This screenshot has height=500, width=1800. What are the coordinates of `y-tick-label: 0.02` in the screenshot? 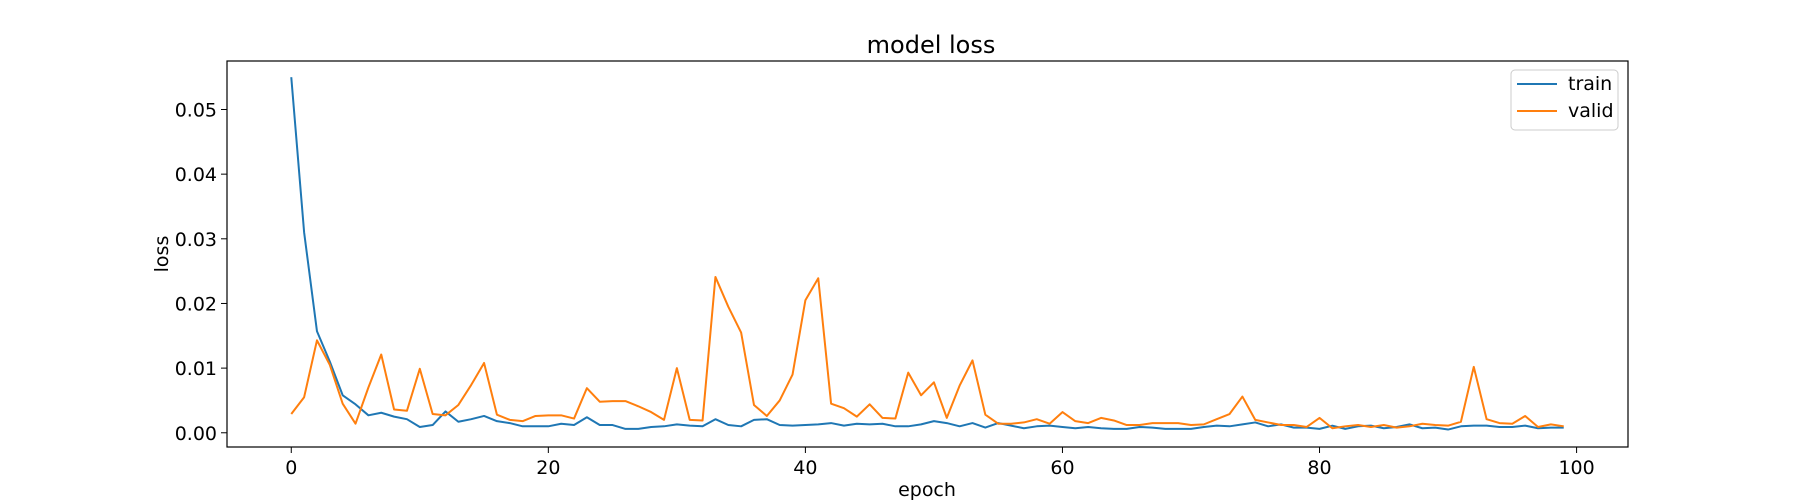 It's located at (196, 304).